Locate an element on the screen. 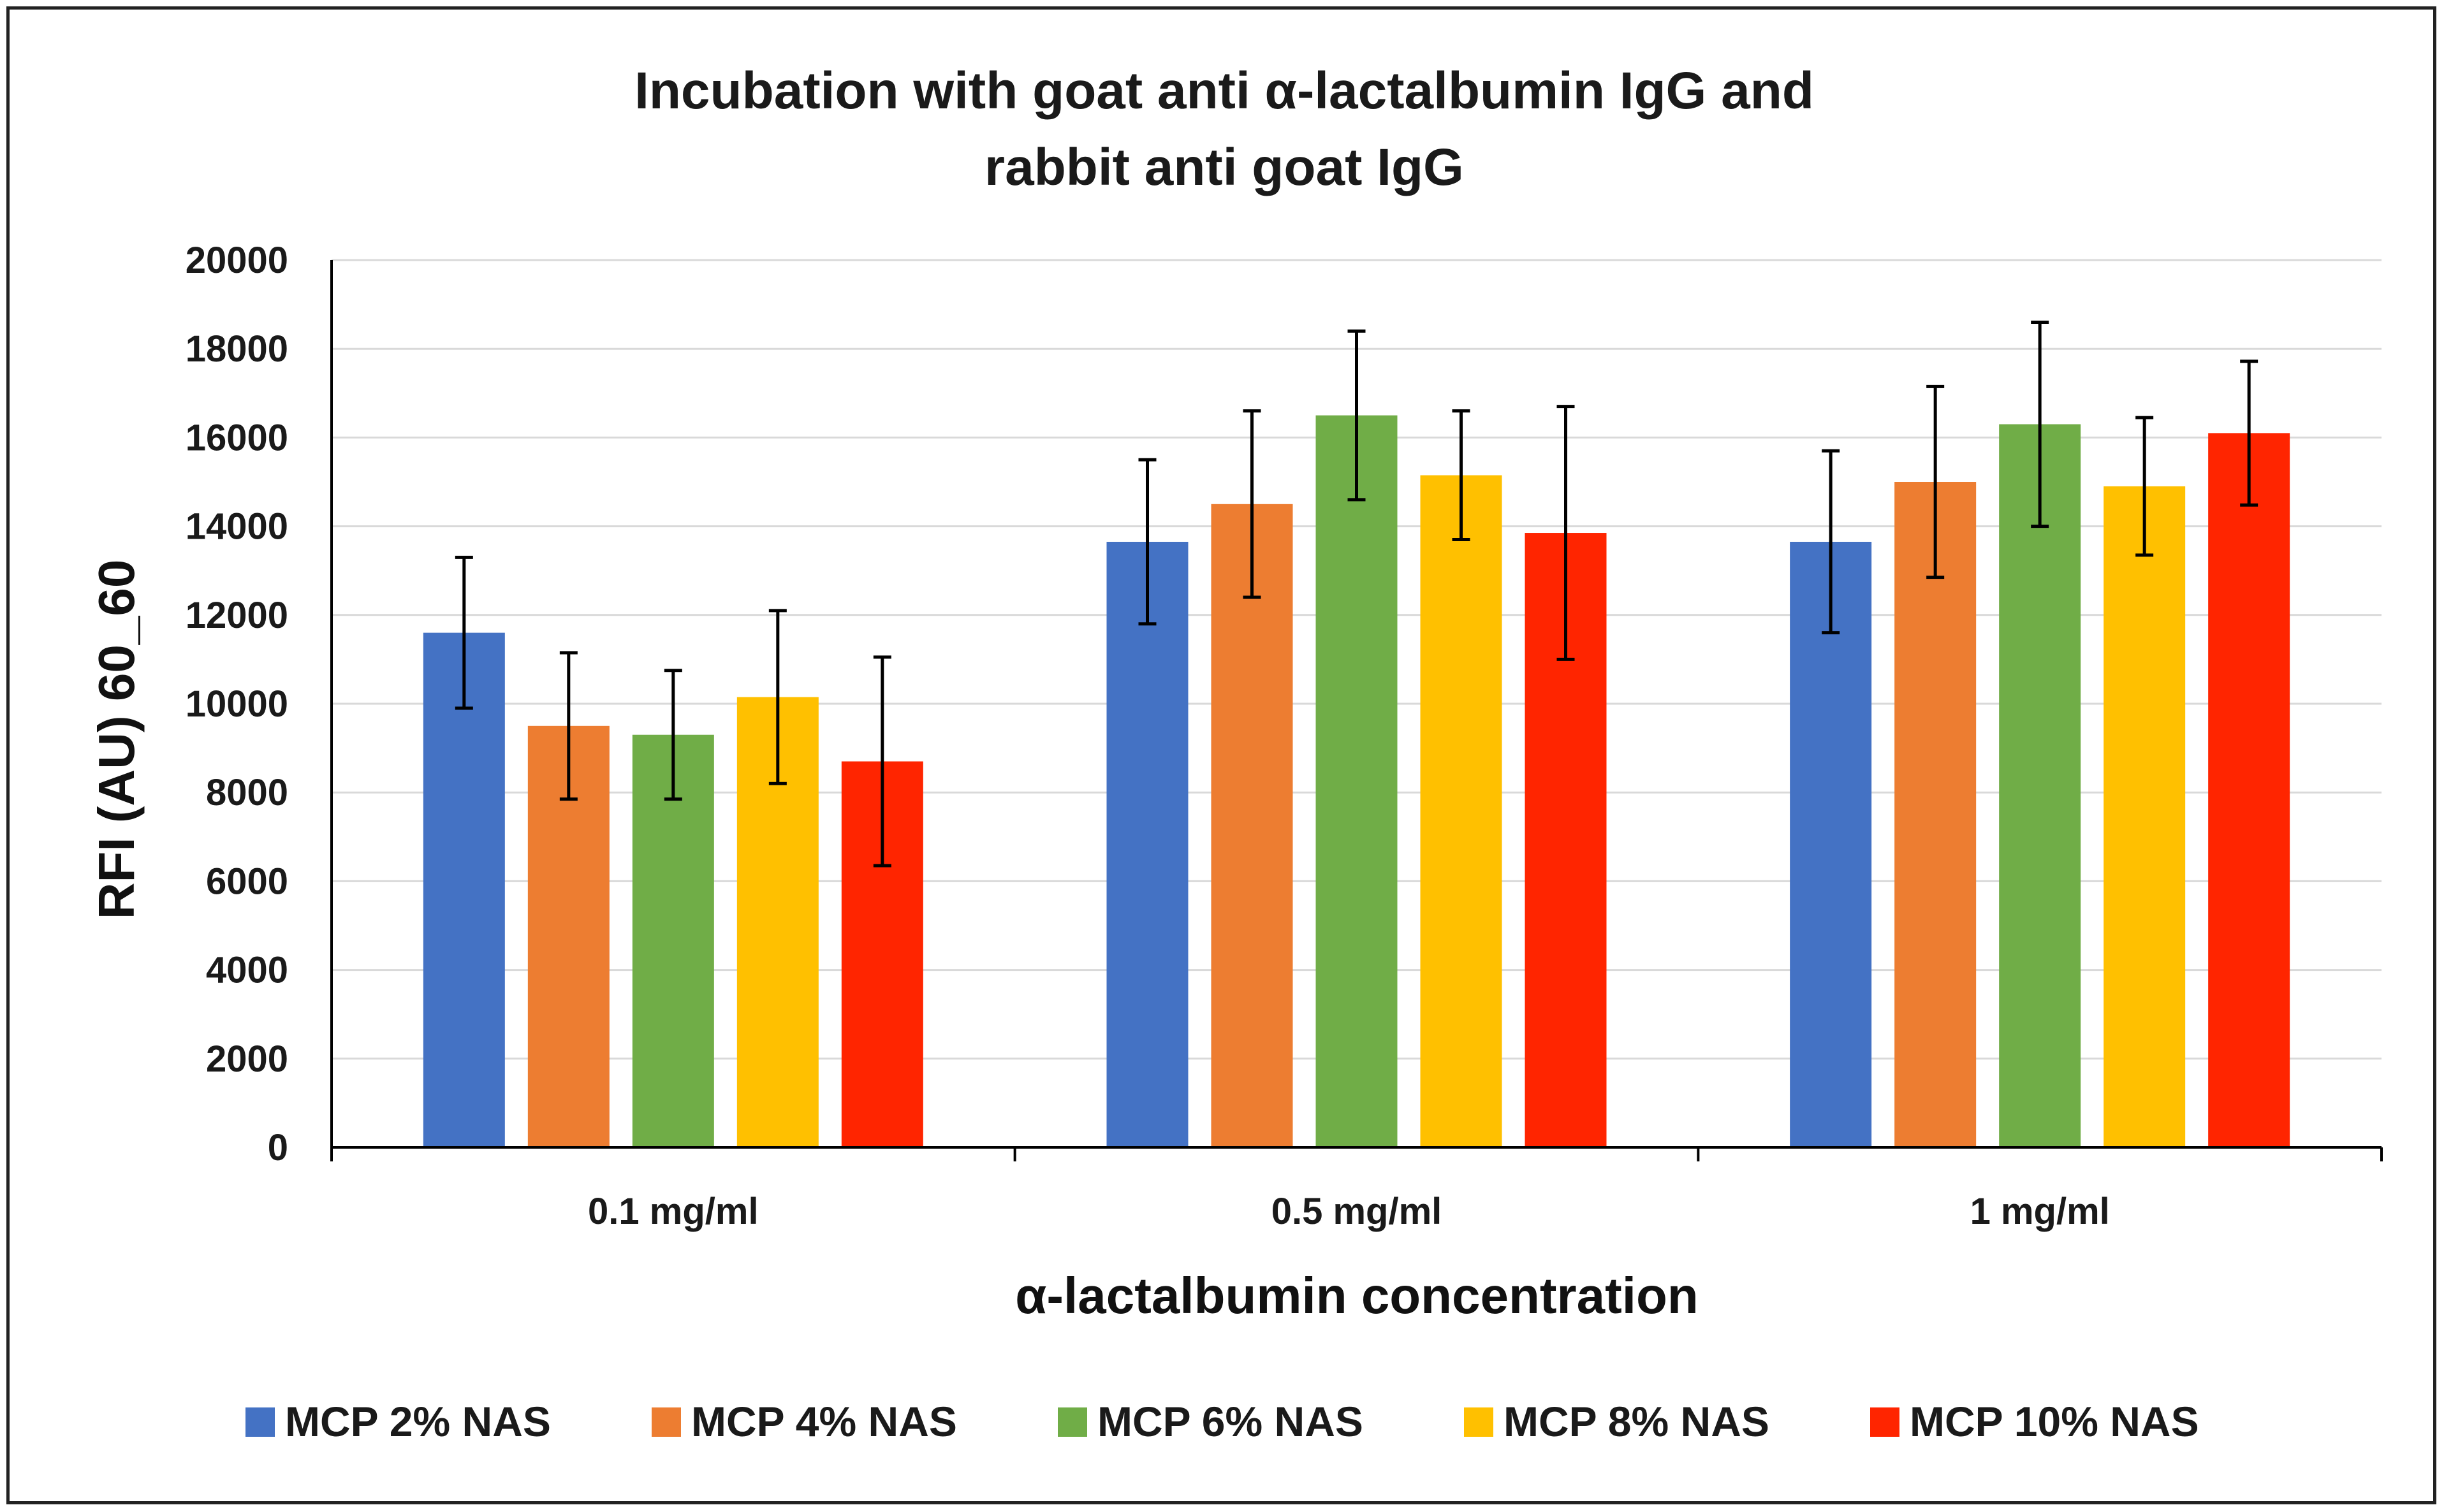 Image resolution: width=2444 pixels, height=1512 pixels. y-tick-label: 10000 is located at coordinates (237, 704).